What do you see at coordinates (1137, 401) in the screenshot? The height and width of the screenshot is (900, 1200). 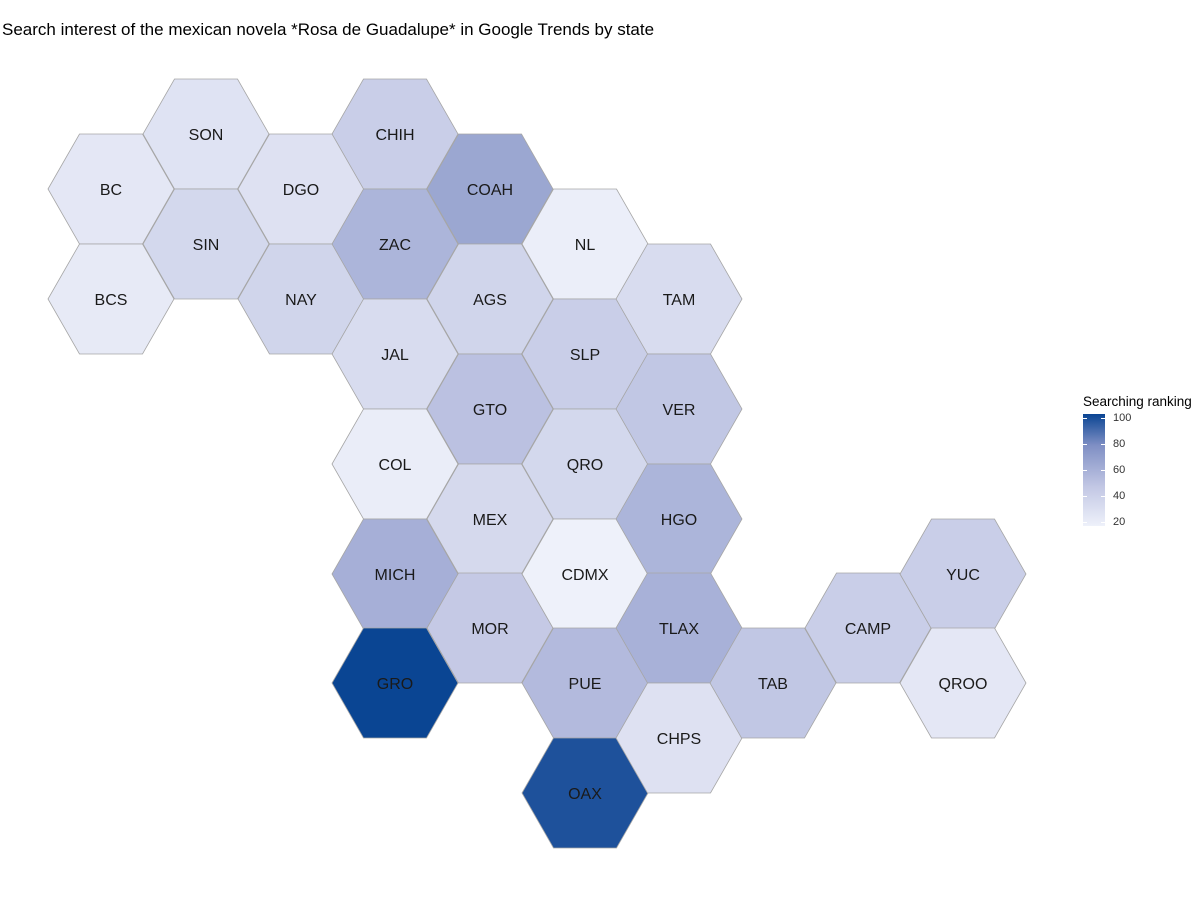 I see `legend-title: Searching ranking` at bounding box center [1137, 401].